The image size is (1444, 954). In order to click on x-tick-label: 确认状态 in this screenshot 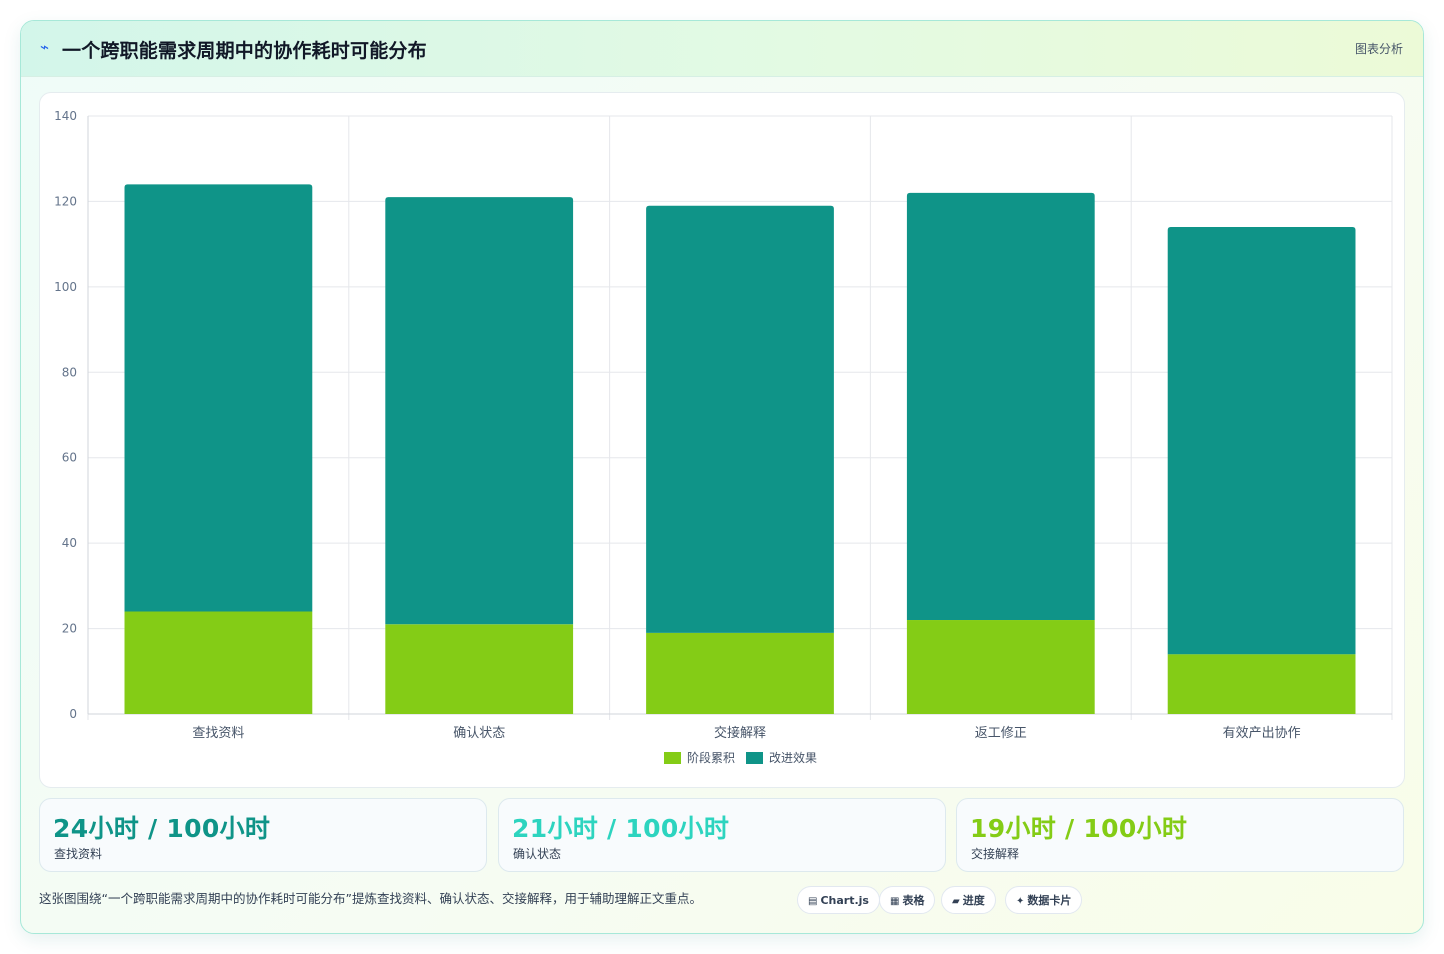, I will do `click(479, 733)`.